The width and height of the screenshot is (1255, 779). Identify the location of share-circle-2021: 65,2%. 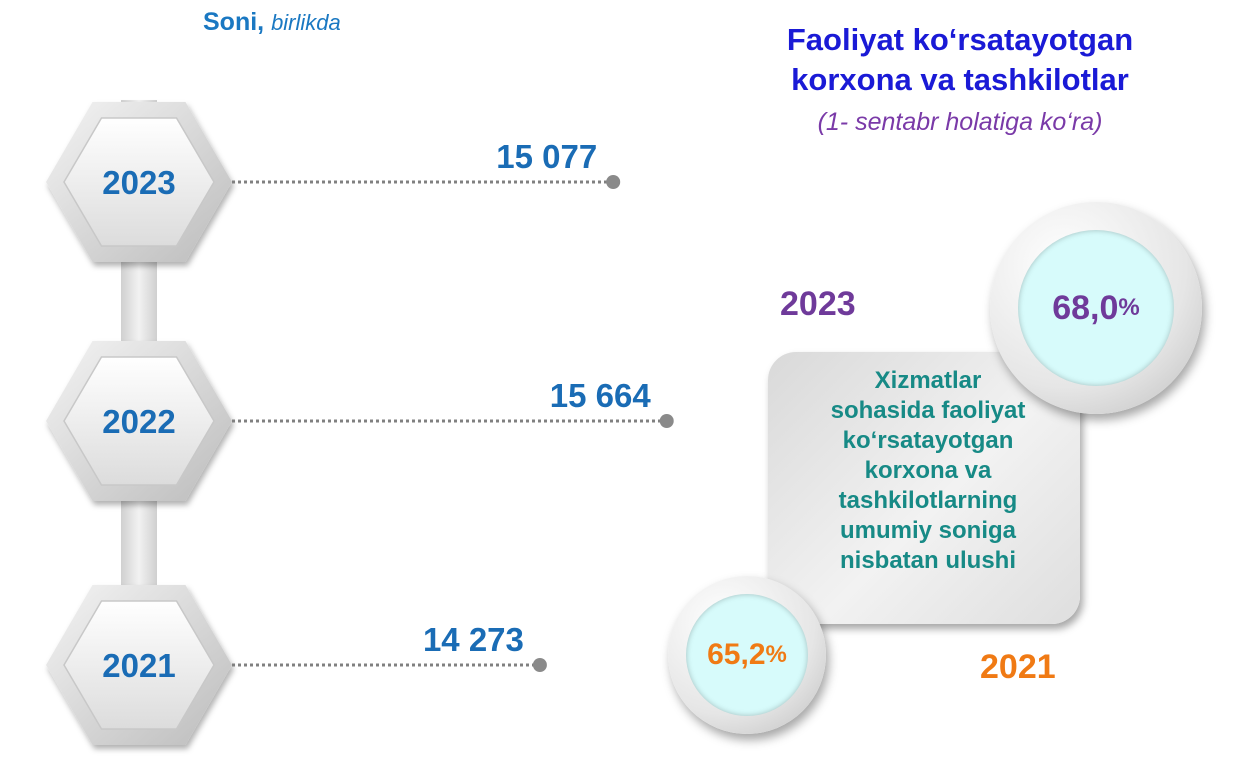
(747, 655).